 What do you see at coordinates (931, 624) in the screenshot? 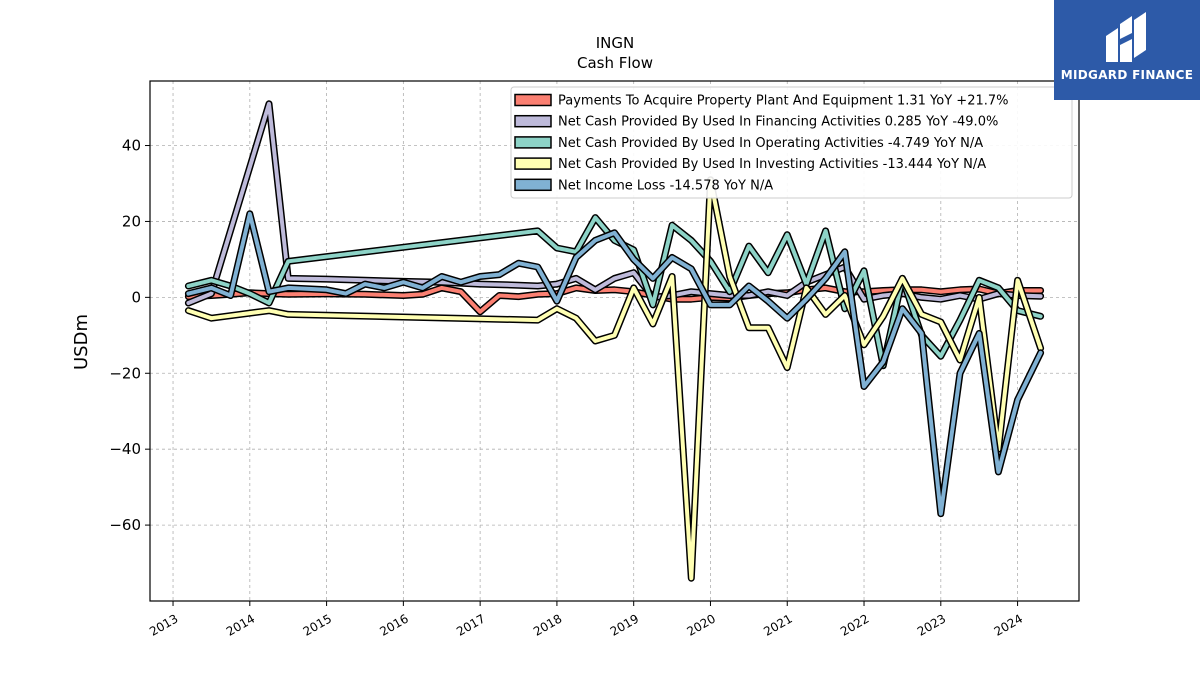
I see `x-tick-label: 2023` at bounding box center [931, 624].